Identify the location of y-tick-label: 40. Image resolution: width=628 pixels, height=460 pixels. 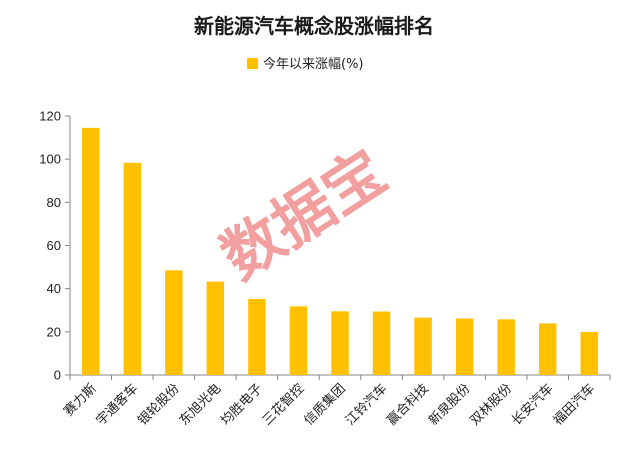
(54, 288).